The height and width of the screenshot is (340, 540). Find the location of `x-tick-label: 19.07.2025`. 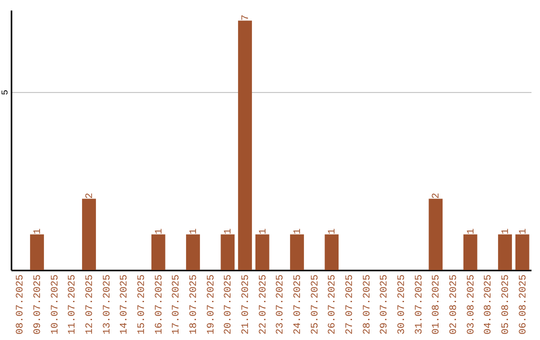

x-tick-label: 19.07.2025 is located at coordinates (212, 304).